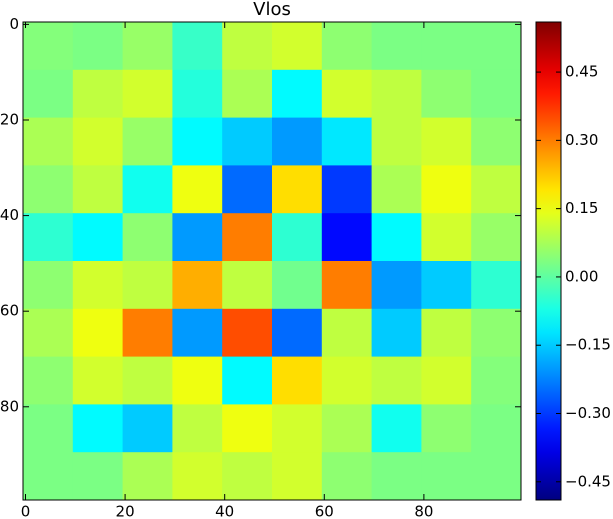  What do you see at coordinates (272, 10) in the screenshot?
I see `chart-title: Vlos` at bounding box center [272, 10].